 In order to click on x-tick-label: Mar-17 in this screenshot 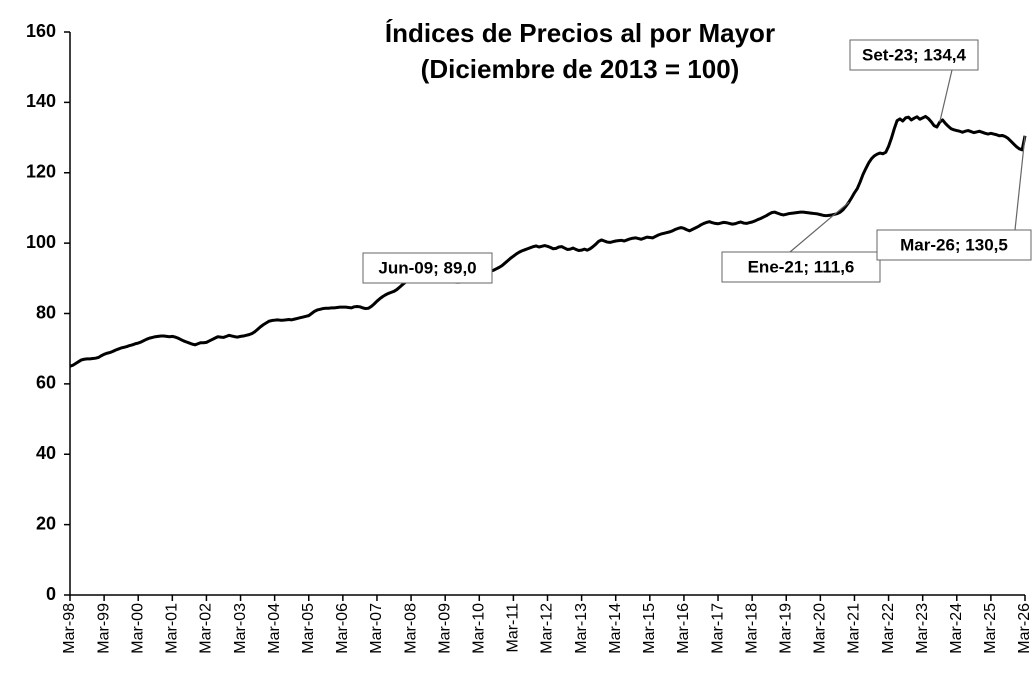, I will do `click(717, 628)`.